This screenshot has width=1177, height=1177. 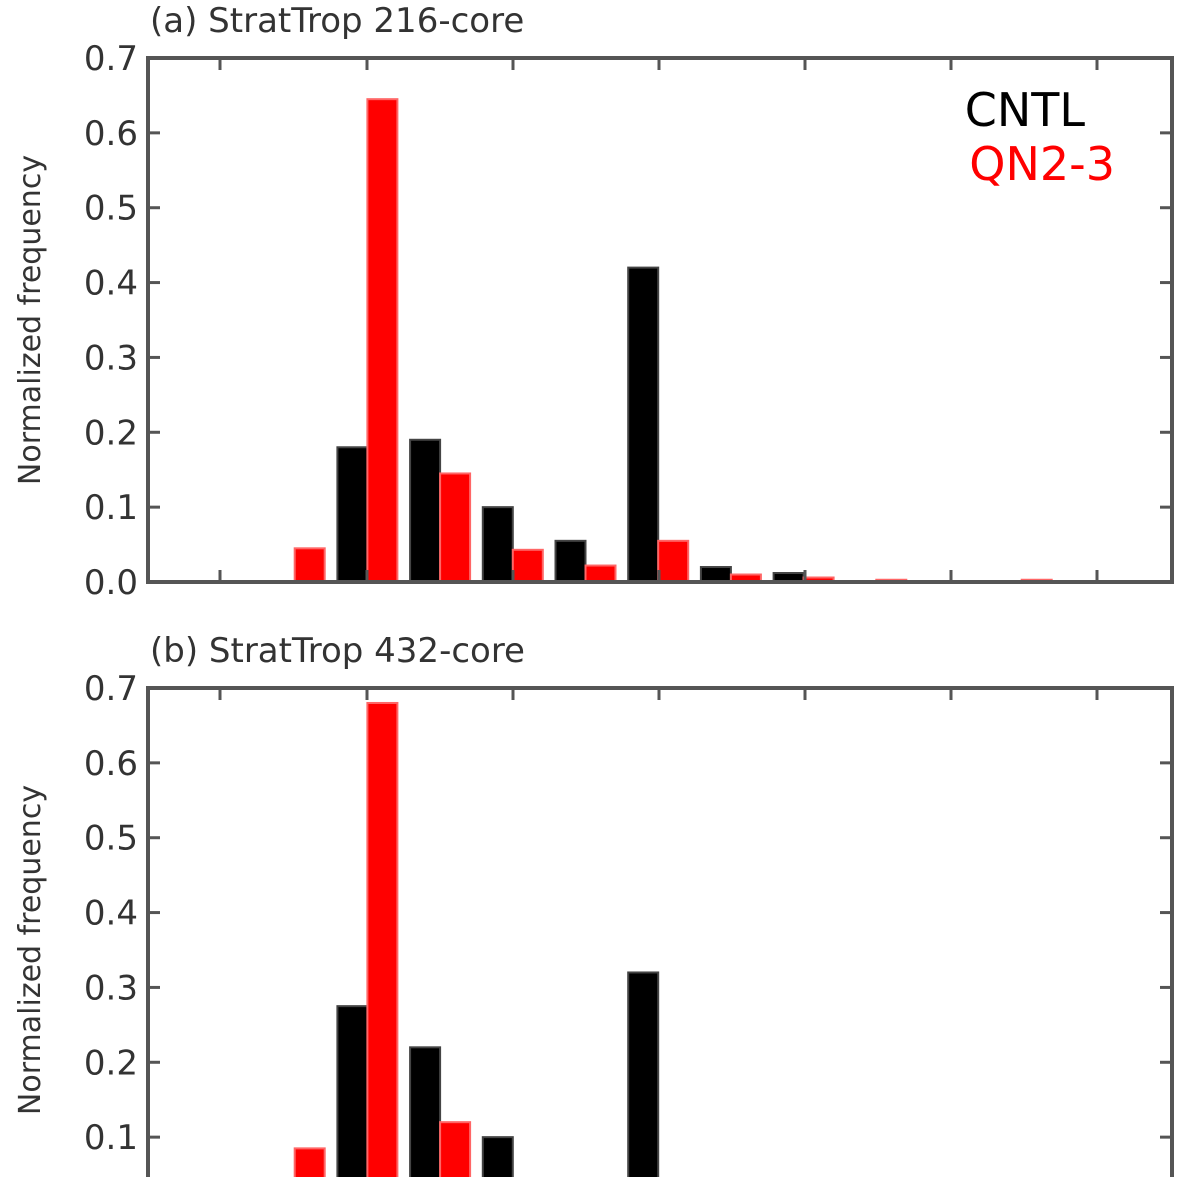 What do you see at coordinates (111, 988) in the screenshot?
I see `panel-b-y-tick-label-3: 0.3` at bounding box center [111, 988].